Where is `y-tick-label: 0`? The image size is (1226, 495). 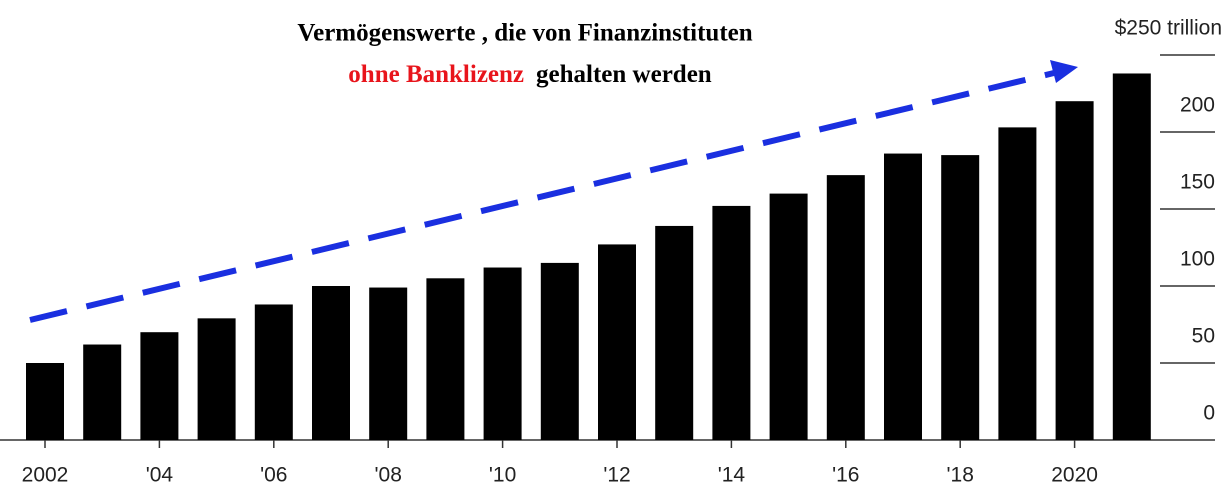
y-tick-label: 0 is located at coordinates (1209, 413).